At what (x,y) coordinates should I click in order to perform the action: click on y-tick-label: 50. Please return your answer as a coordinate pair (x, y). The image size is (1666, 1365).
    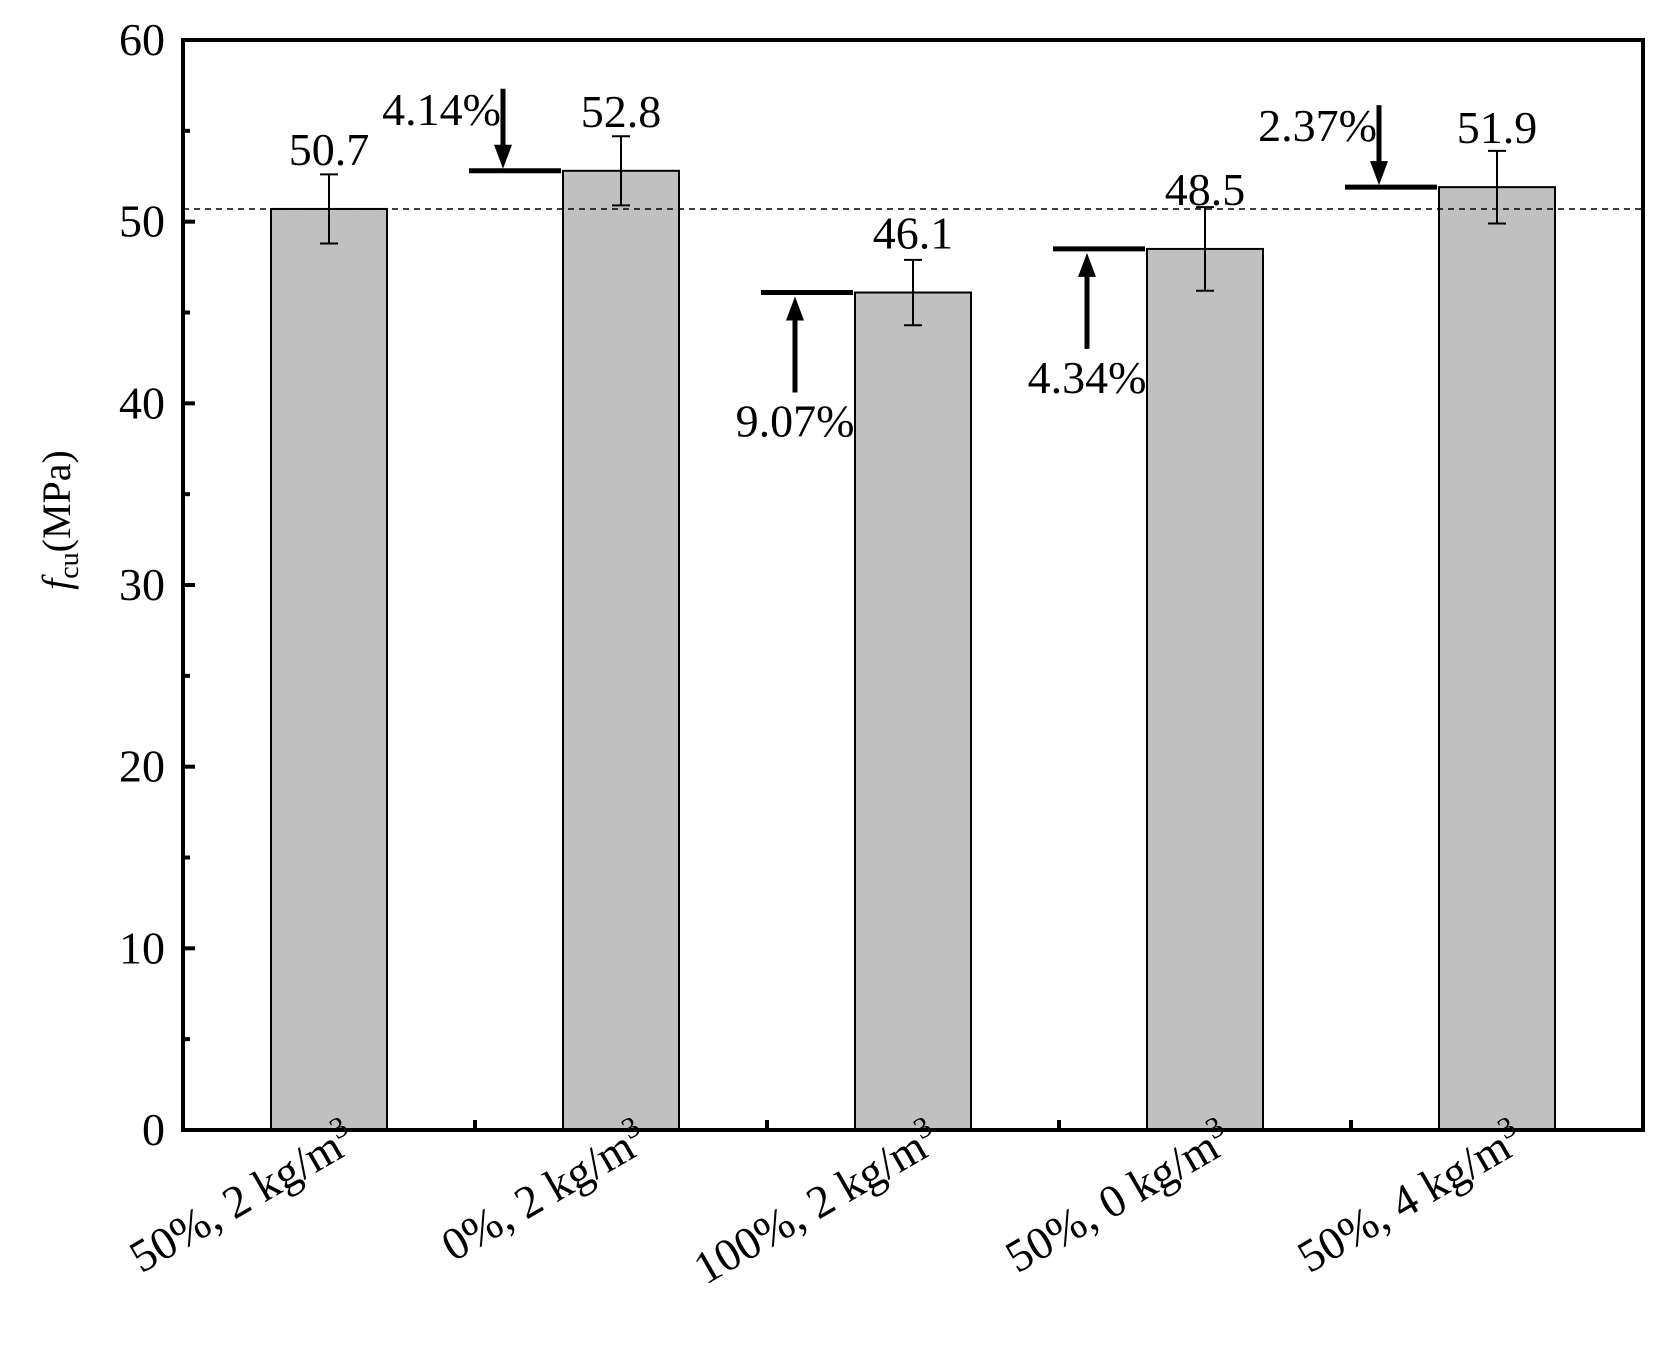
    Looking at the image, I should click on (142, 221).